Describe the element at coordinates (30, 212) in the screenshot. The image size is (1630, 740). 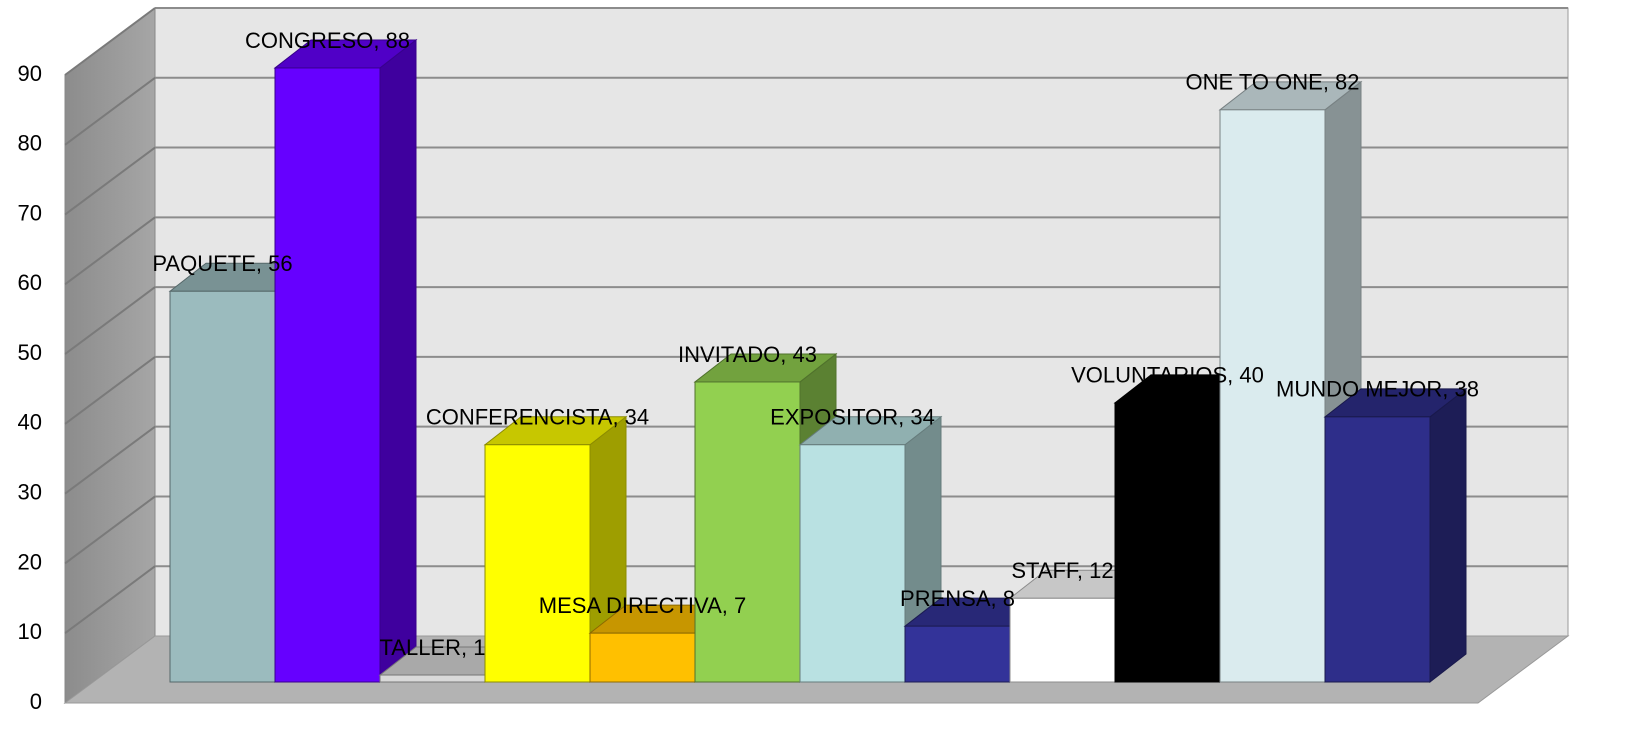
I see `y-tick-label: 70` at that location.